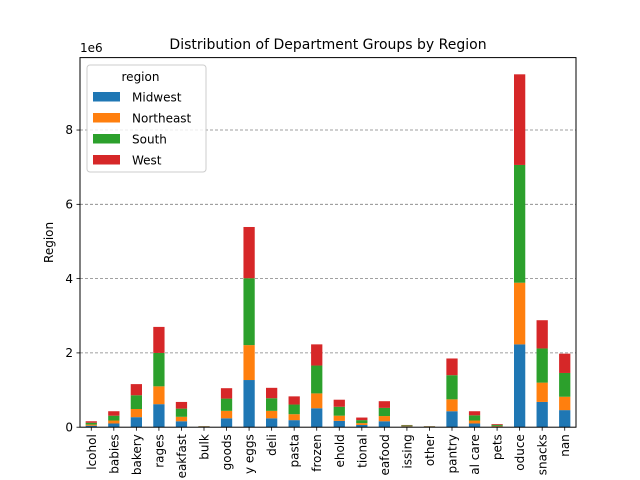 The image size is (640, 480). Describe the element at coordinates (452, 405) in the screenshot. I see `bar-pantry-northeast` at that location.